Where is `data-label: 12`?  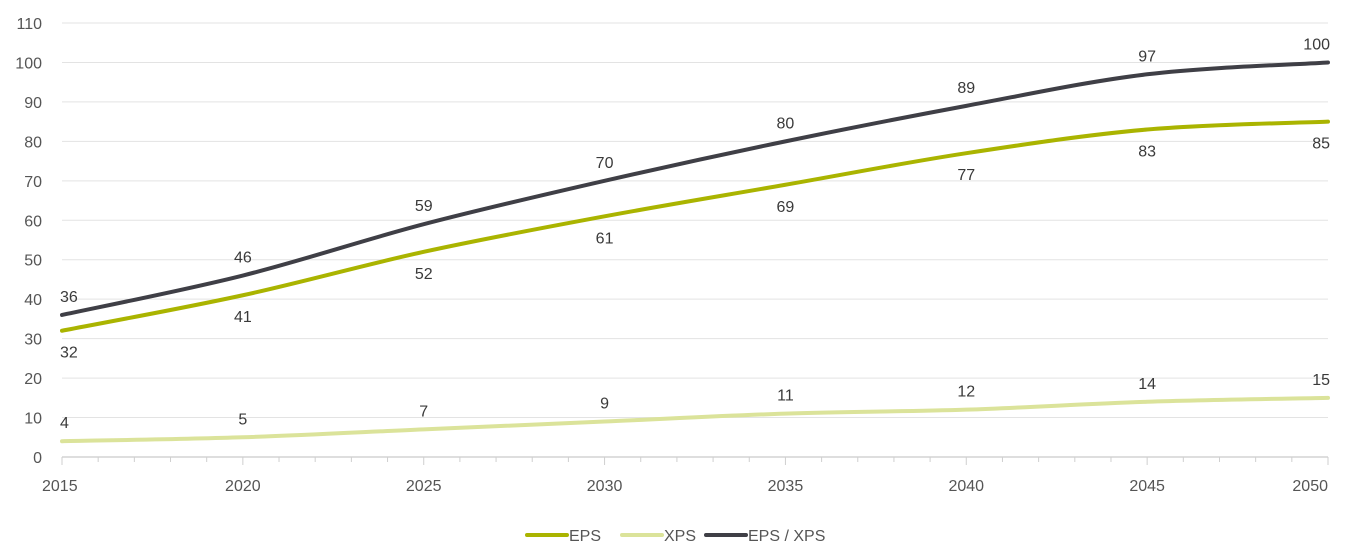
data-label: 12 is located at coordinates (966, 392).